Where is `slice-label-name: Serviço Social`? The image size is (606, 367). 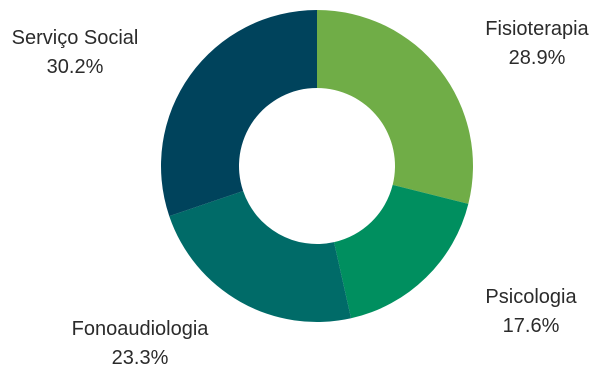 slice-label-name: Serviço Social is located at coordinates (75, 38).